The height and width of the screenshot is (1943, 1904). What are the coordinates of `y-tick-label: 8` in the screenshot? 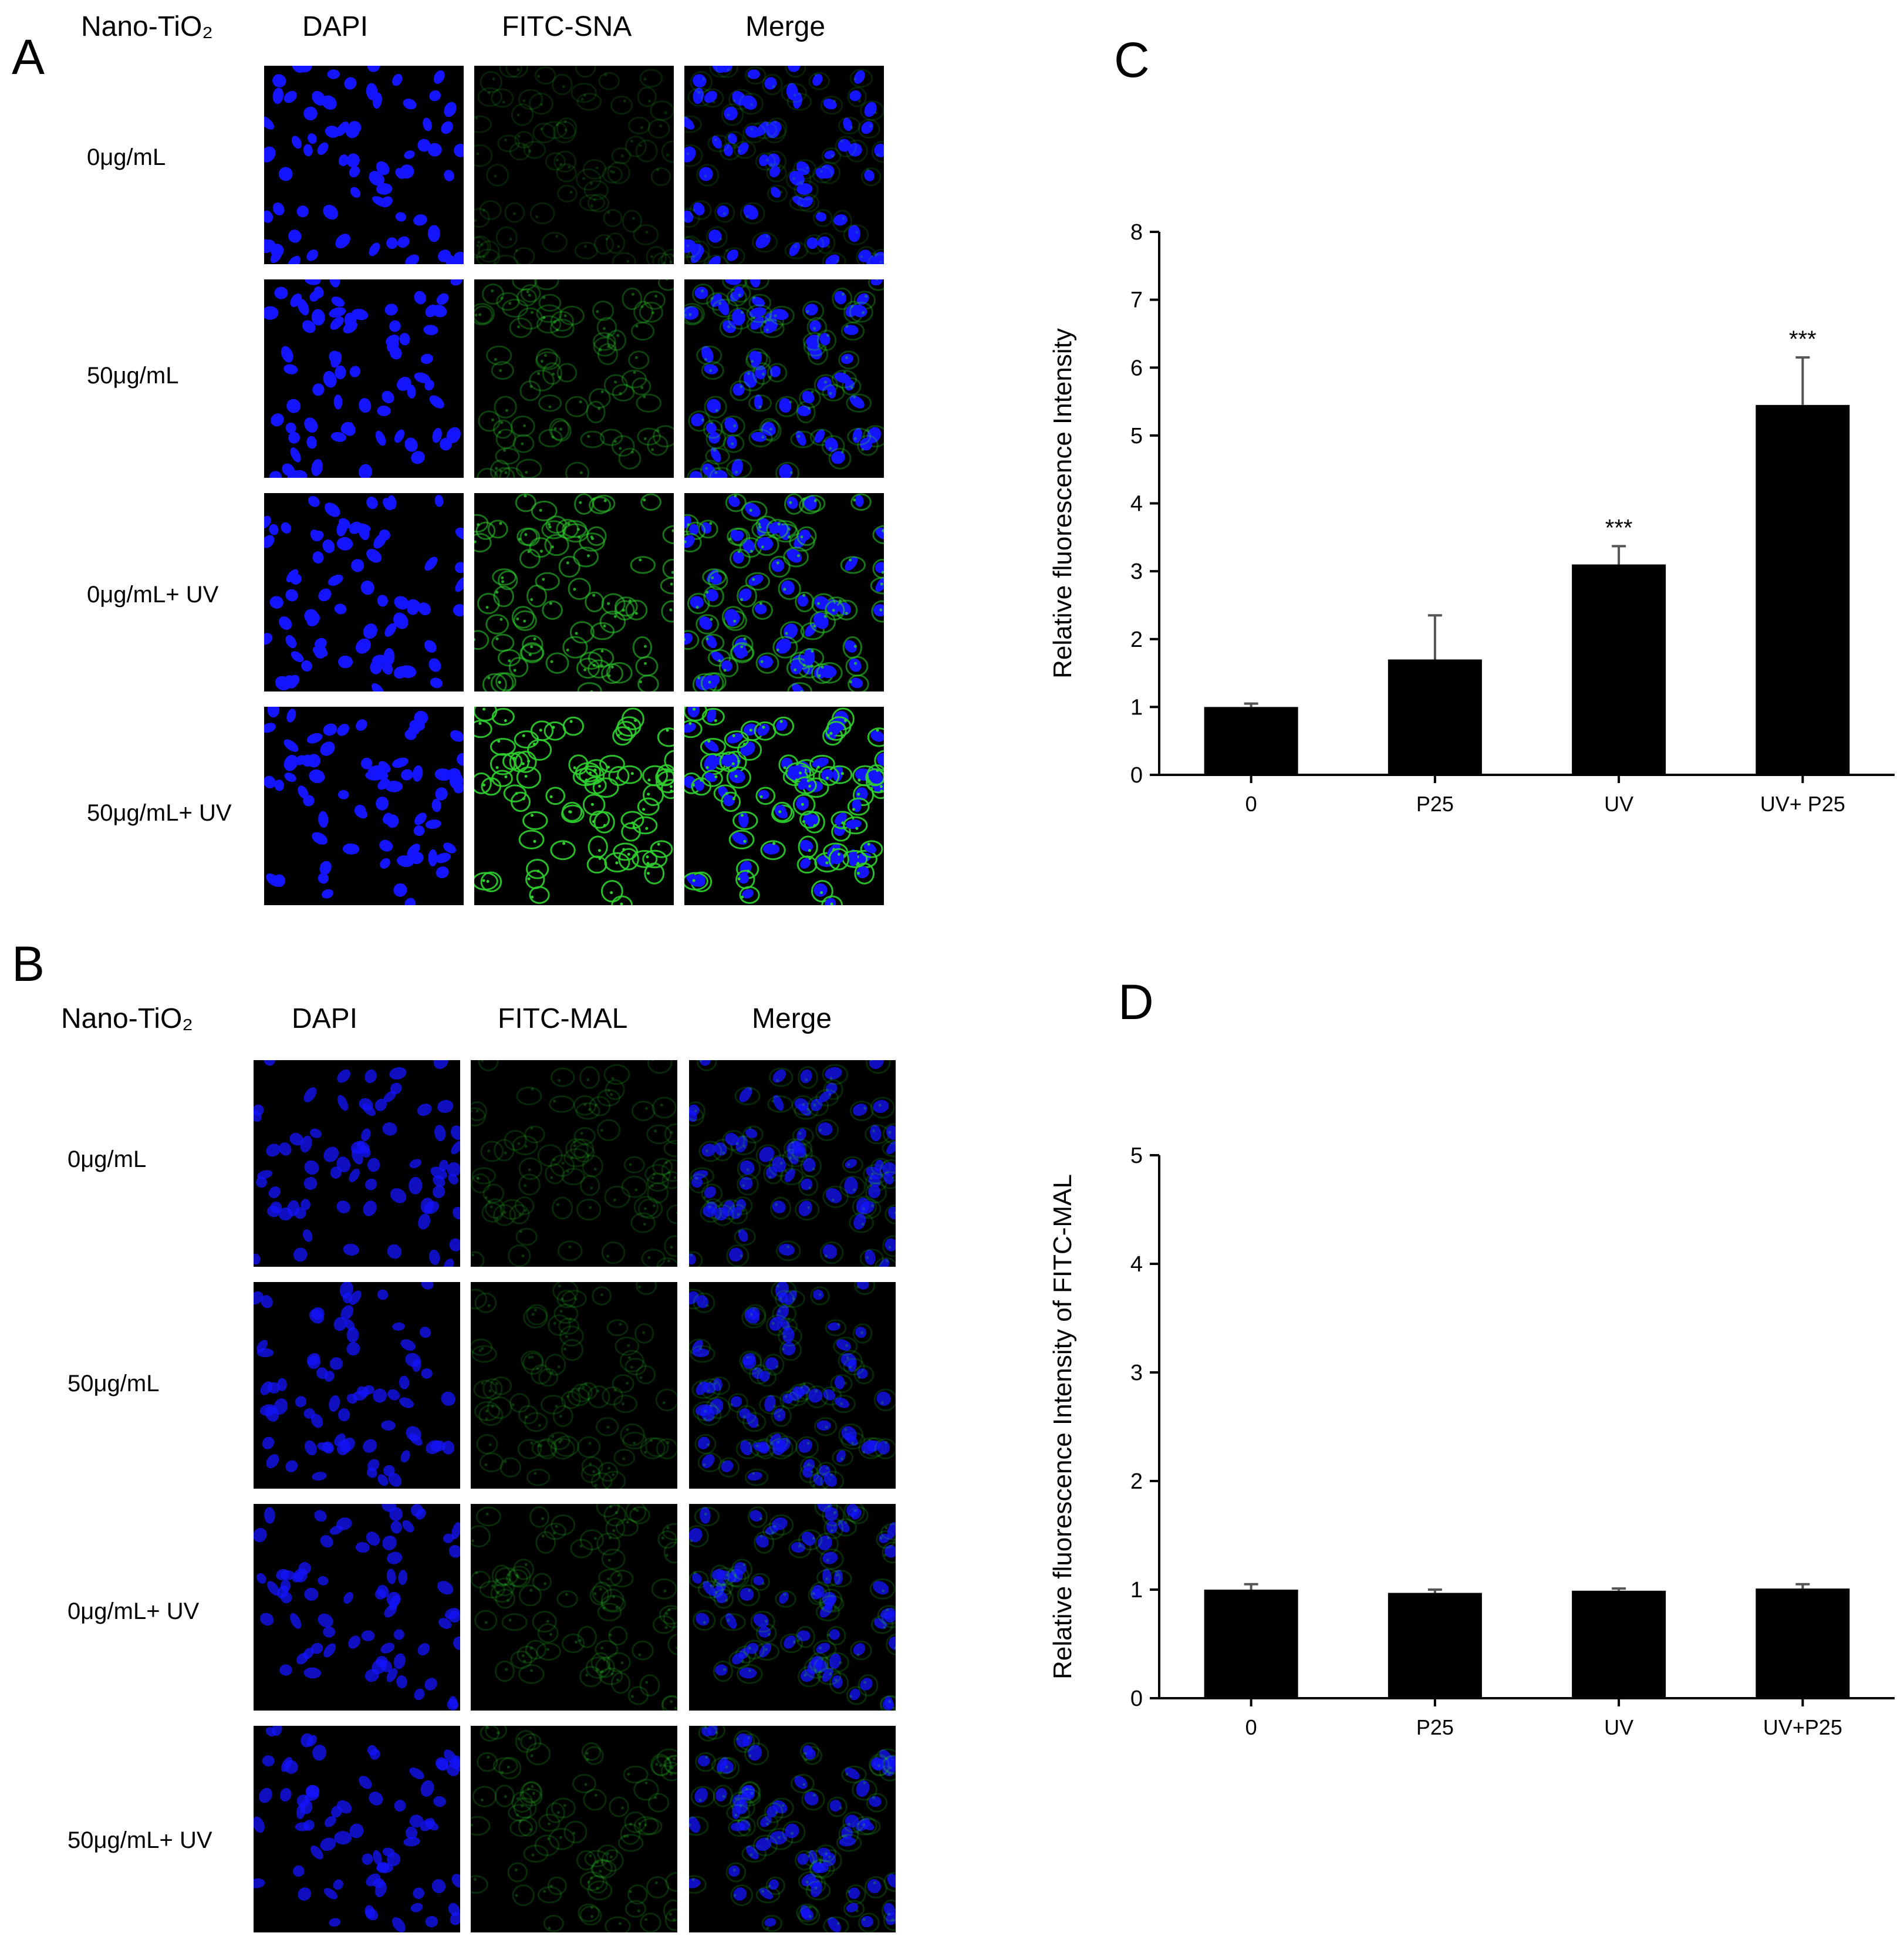 It's located at (1136, 232).